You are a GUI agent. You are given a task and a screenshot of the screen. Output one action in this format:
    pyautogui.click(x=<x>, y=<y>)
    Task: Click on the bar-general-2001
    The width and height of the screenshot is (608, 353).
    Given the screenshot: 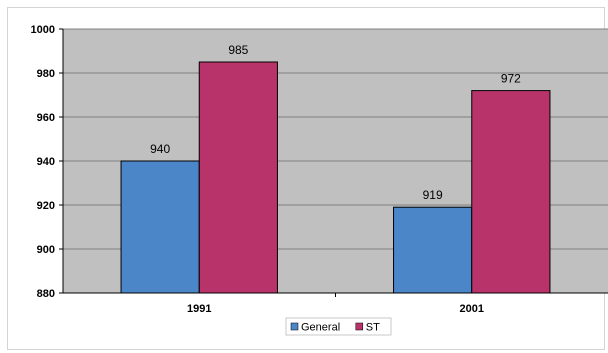 What is the action you would take?
    pyautogui.click(x=433, y=250)
    